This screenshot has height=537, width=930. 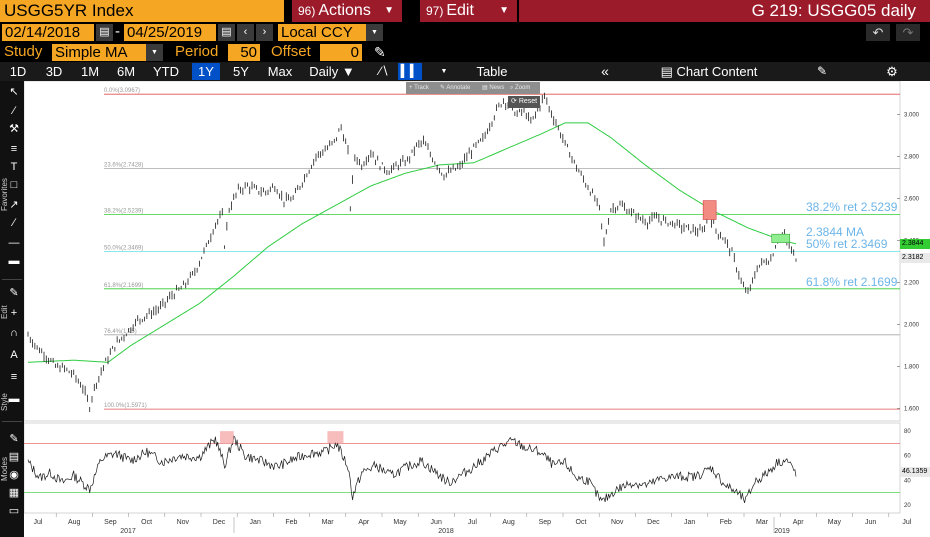 What do you see at coordinates (520, 88) in the screenshot?
I see `zoom-button: ⌕ Zoom` at bounding box center [520, 88].